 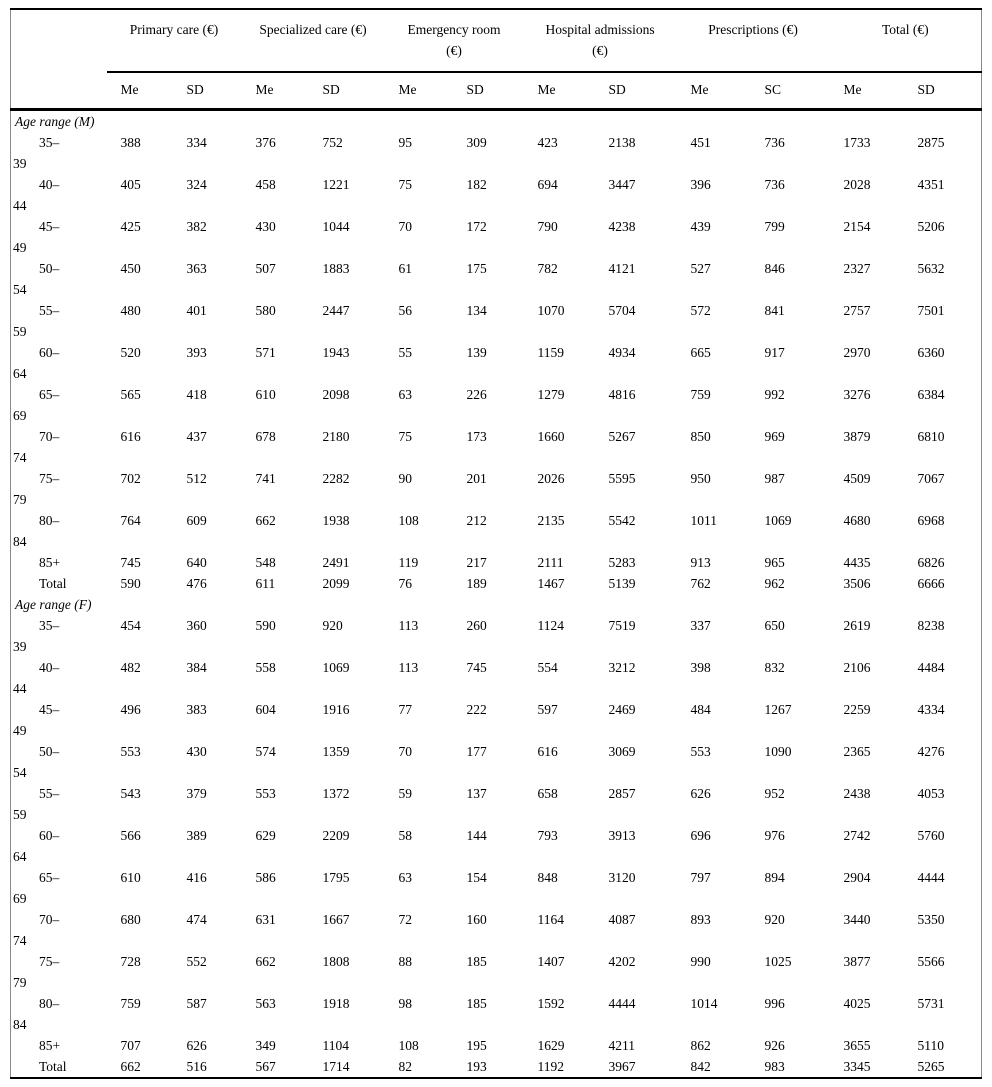 What do you see at coordinates (336, 184) in the screenshot?
I see `value-cell: 1221` at bounding box center [336, 184].